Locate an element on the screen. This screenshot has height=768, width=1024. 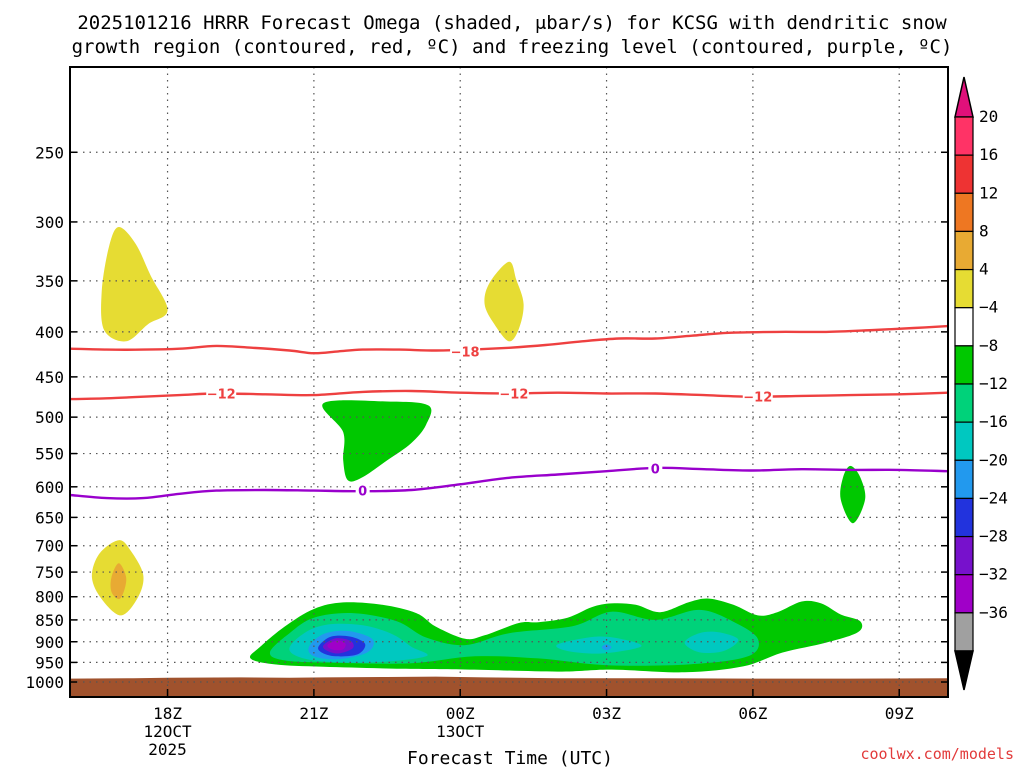
y-tick-label-8: 650 is located at coordinates (49, 517).